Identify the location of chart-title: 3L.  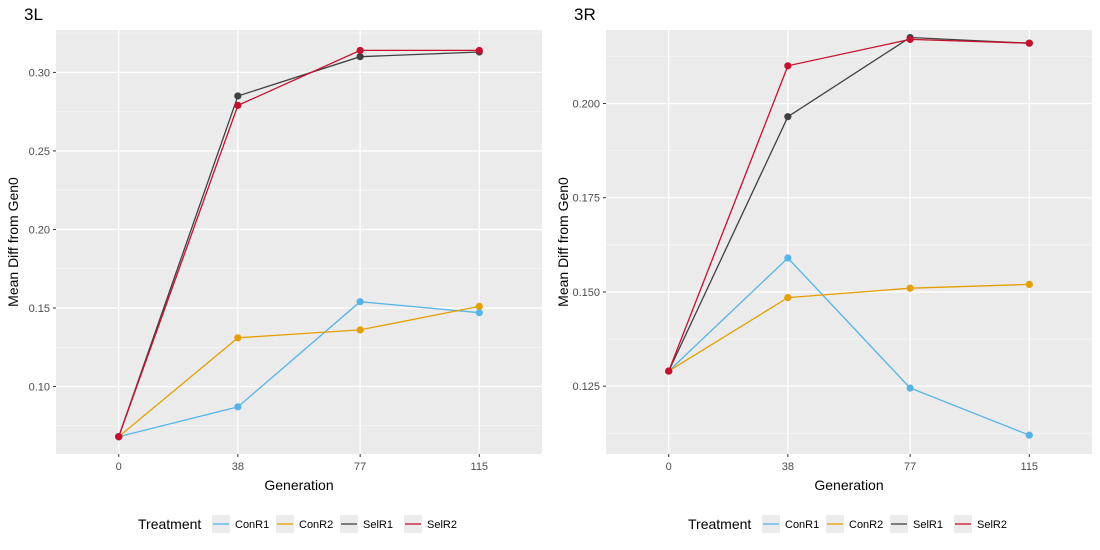
(33, 14).